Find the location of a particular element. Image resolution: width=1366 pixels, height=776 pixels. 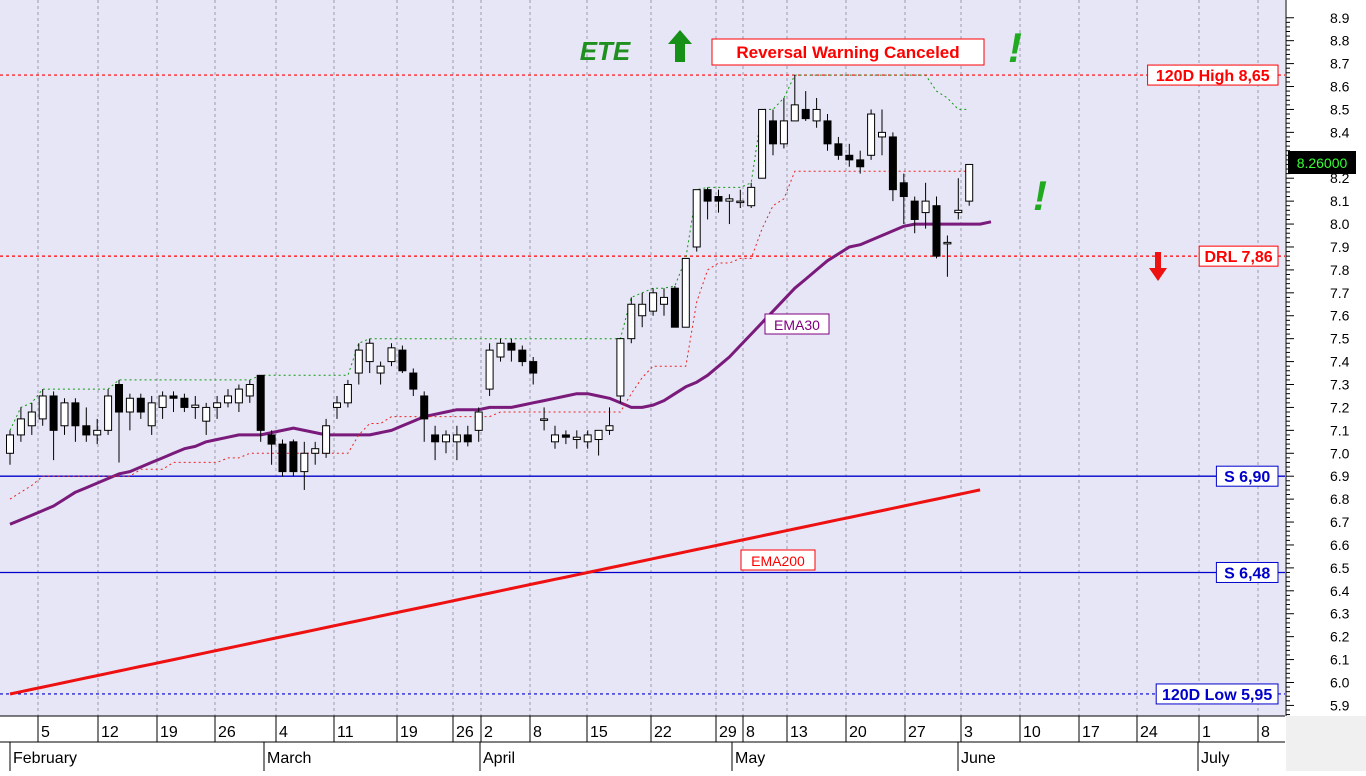

ema200-label: EMA200 is located at coordinates (778, 561).